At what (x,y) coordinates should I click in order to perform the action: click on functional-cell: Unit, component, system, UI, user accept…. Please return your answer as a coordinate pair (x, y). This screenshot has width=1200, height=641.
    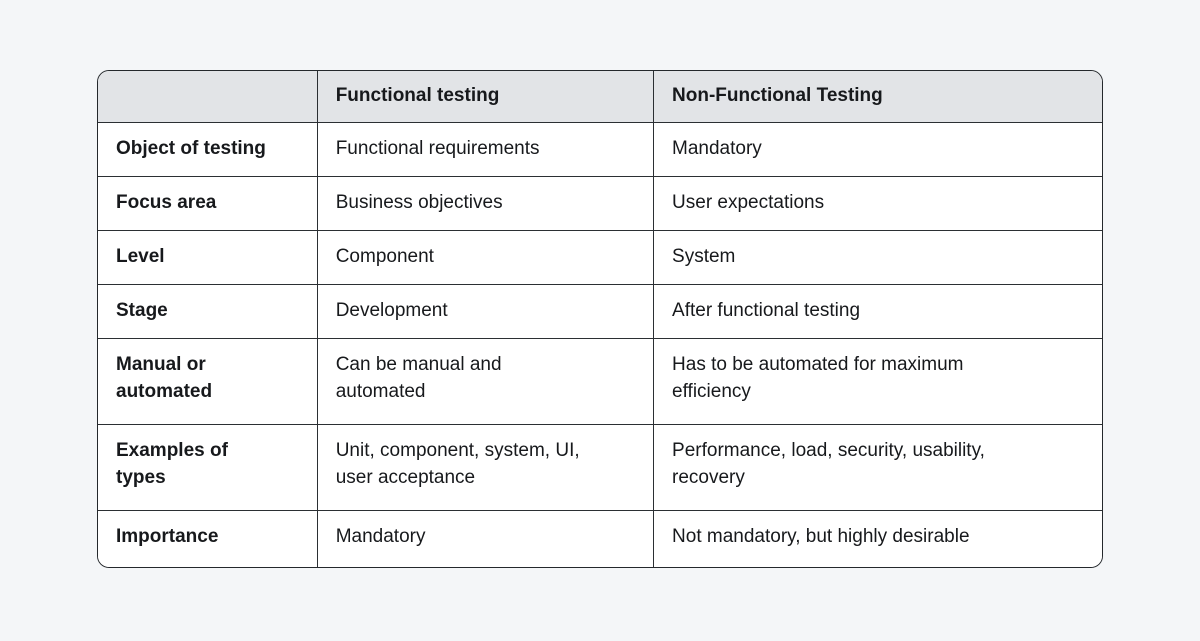
    Looking at the image, I should click on (486, 467).